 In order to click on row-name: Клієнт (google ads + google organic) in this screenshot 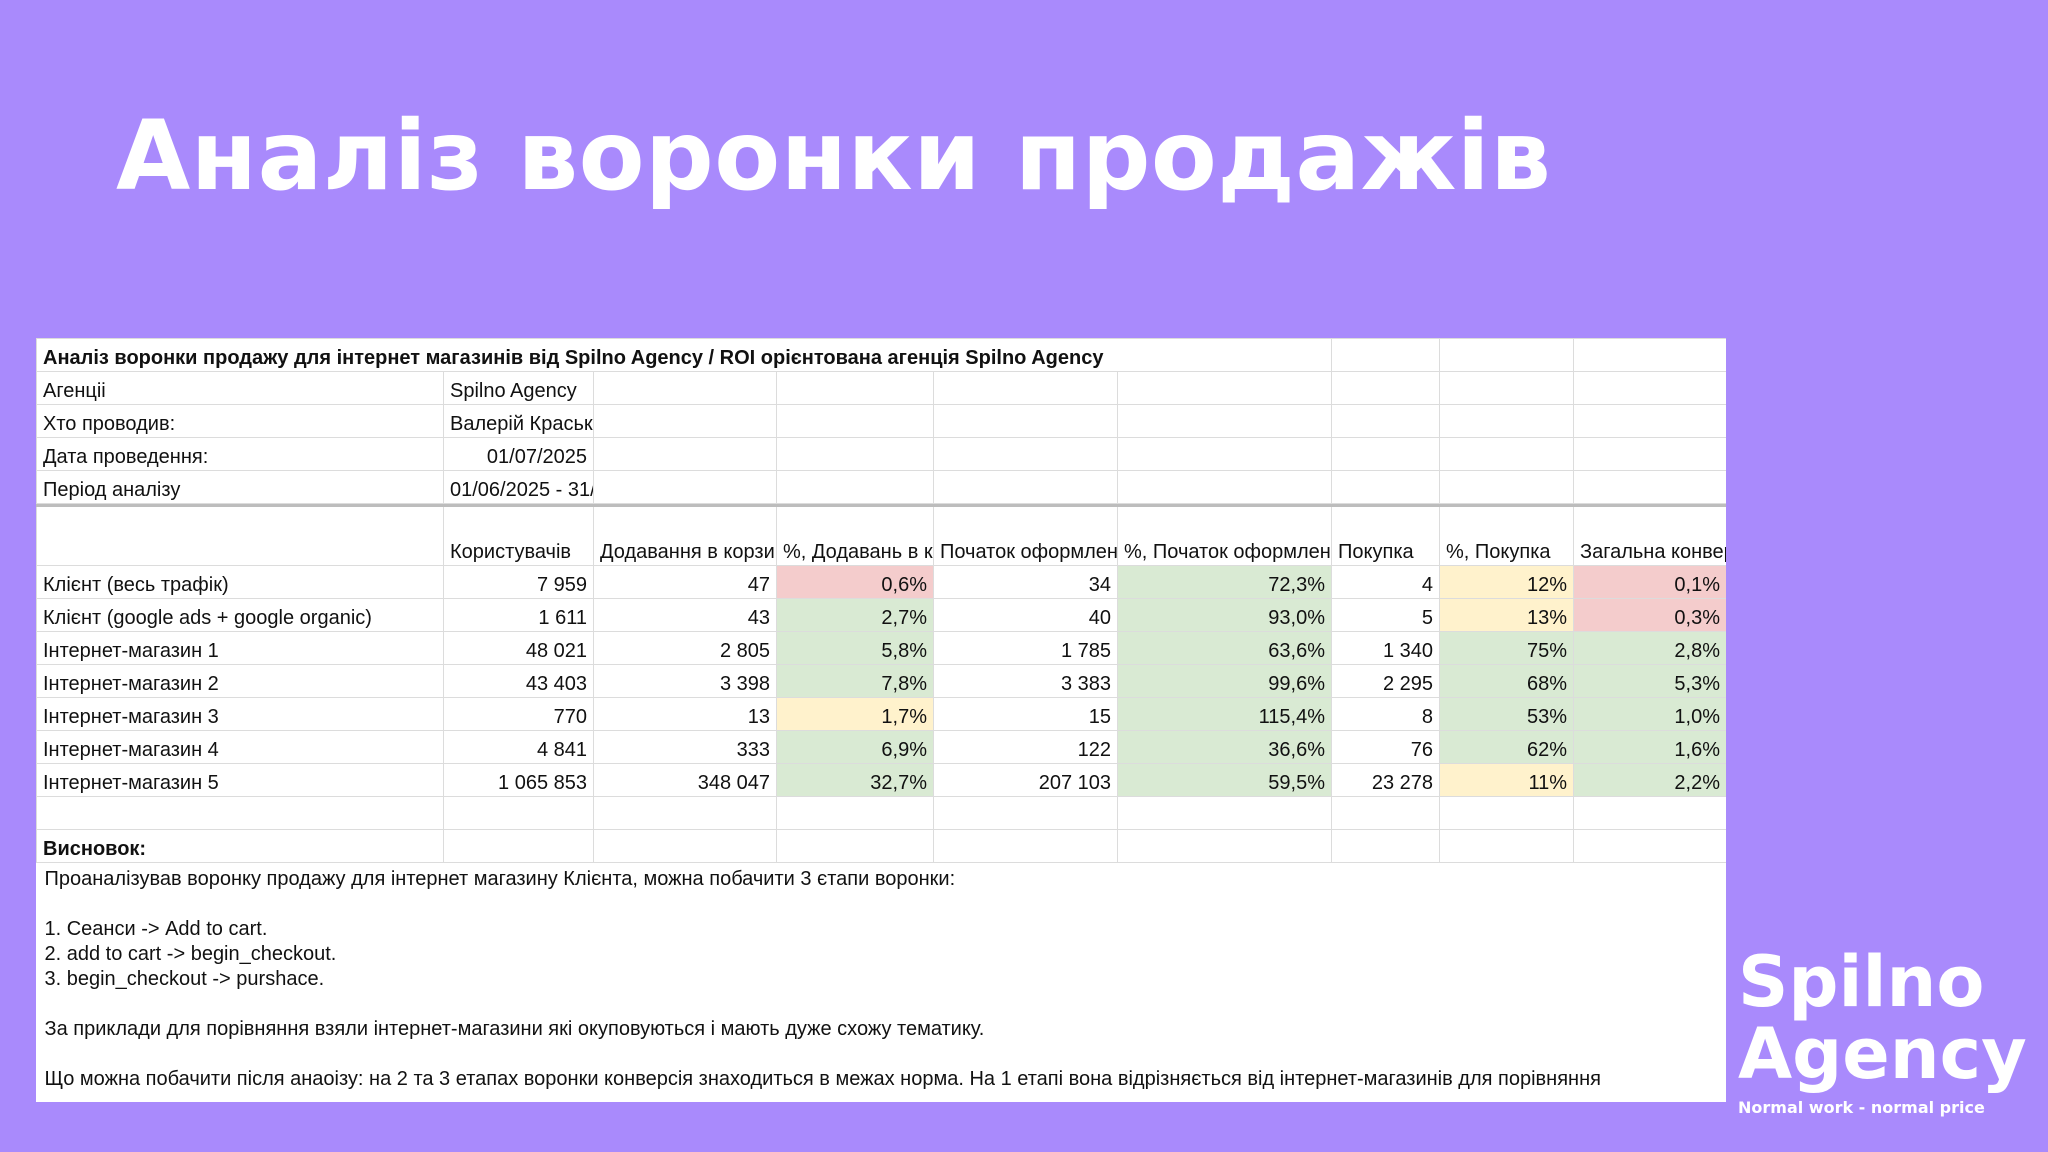, I will do `click(240, 615)`.